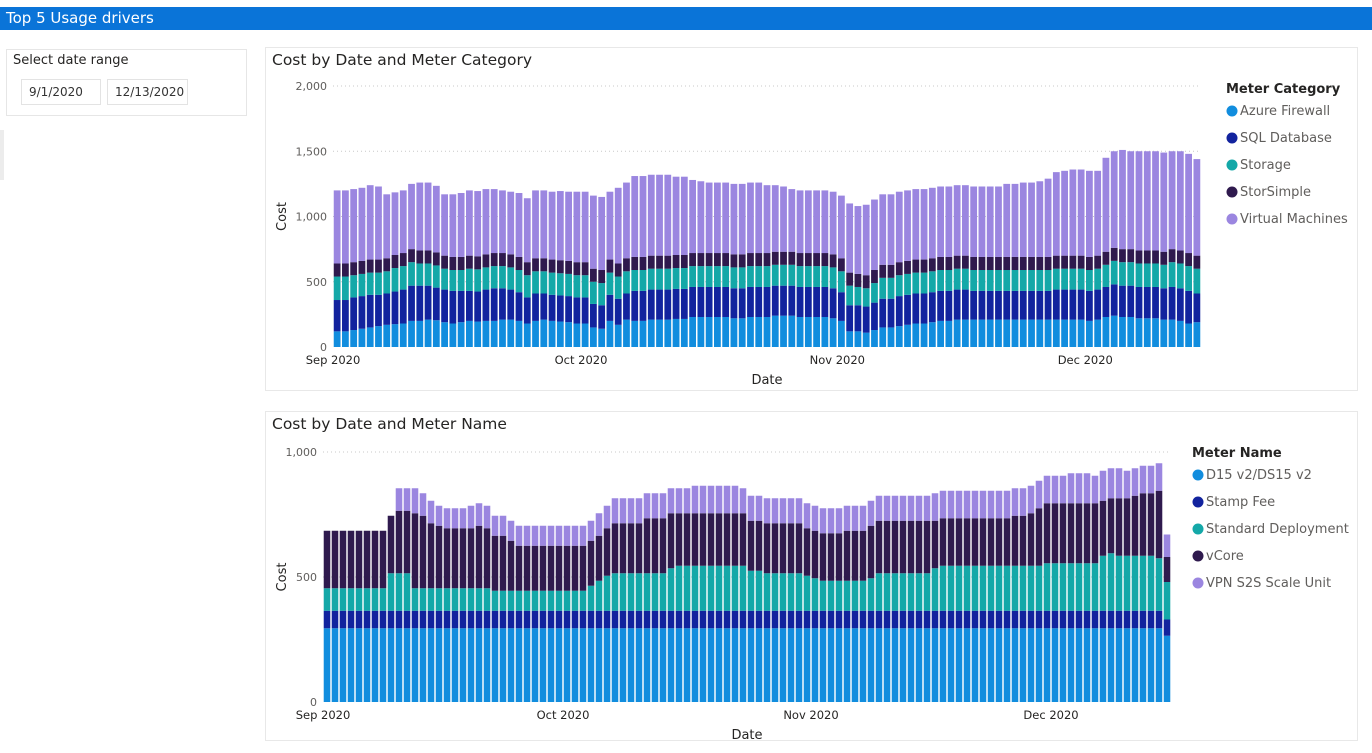 This screenshot has width=1372, height=753. What do you see at coordinates (147, 92) in the screenshot?
I see `end-date-input: 12/13/2020` at bounding box center [147, 92].